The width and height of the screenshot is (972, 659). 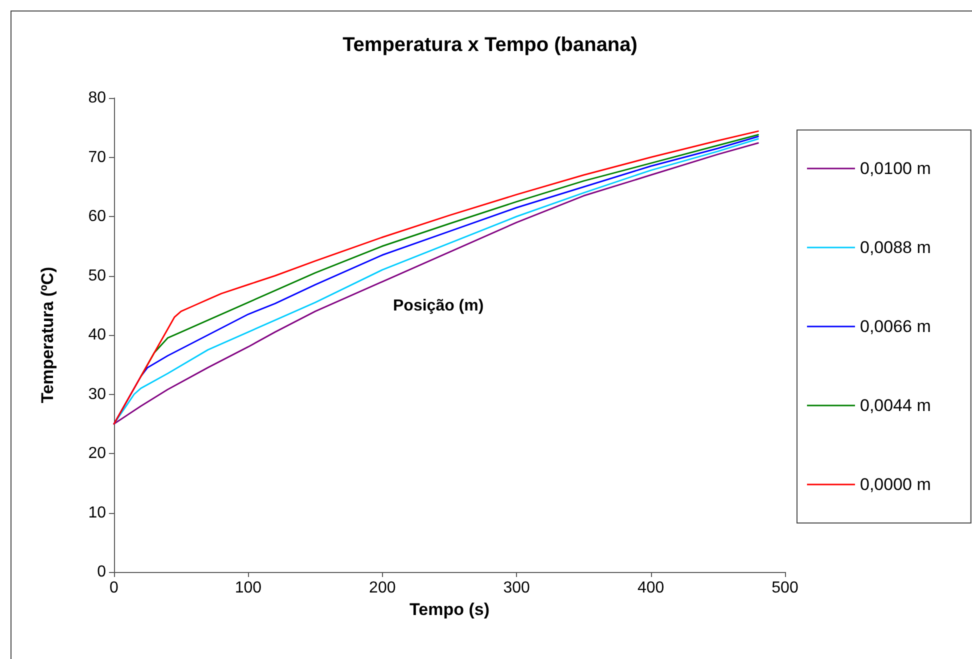 What do you see at coordinates (47, 335) in the screenshot?
I see `y-axis-title: Temperatura (ºC)` at bounding box center [47, 335].